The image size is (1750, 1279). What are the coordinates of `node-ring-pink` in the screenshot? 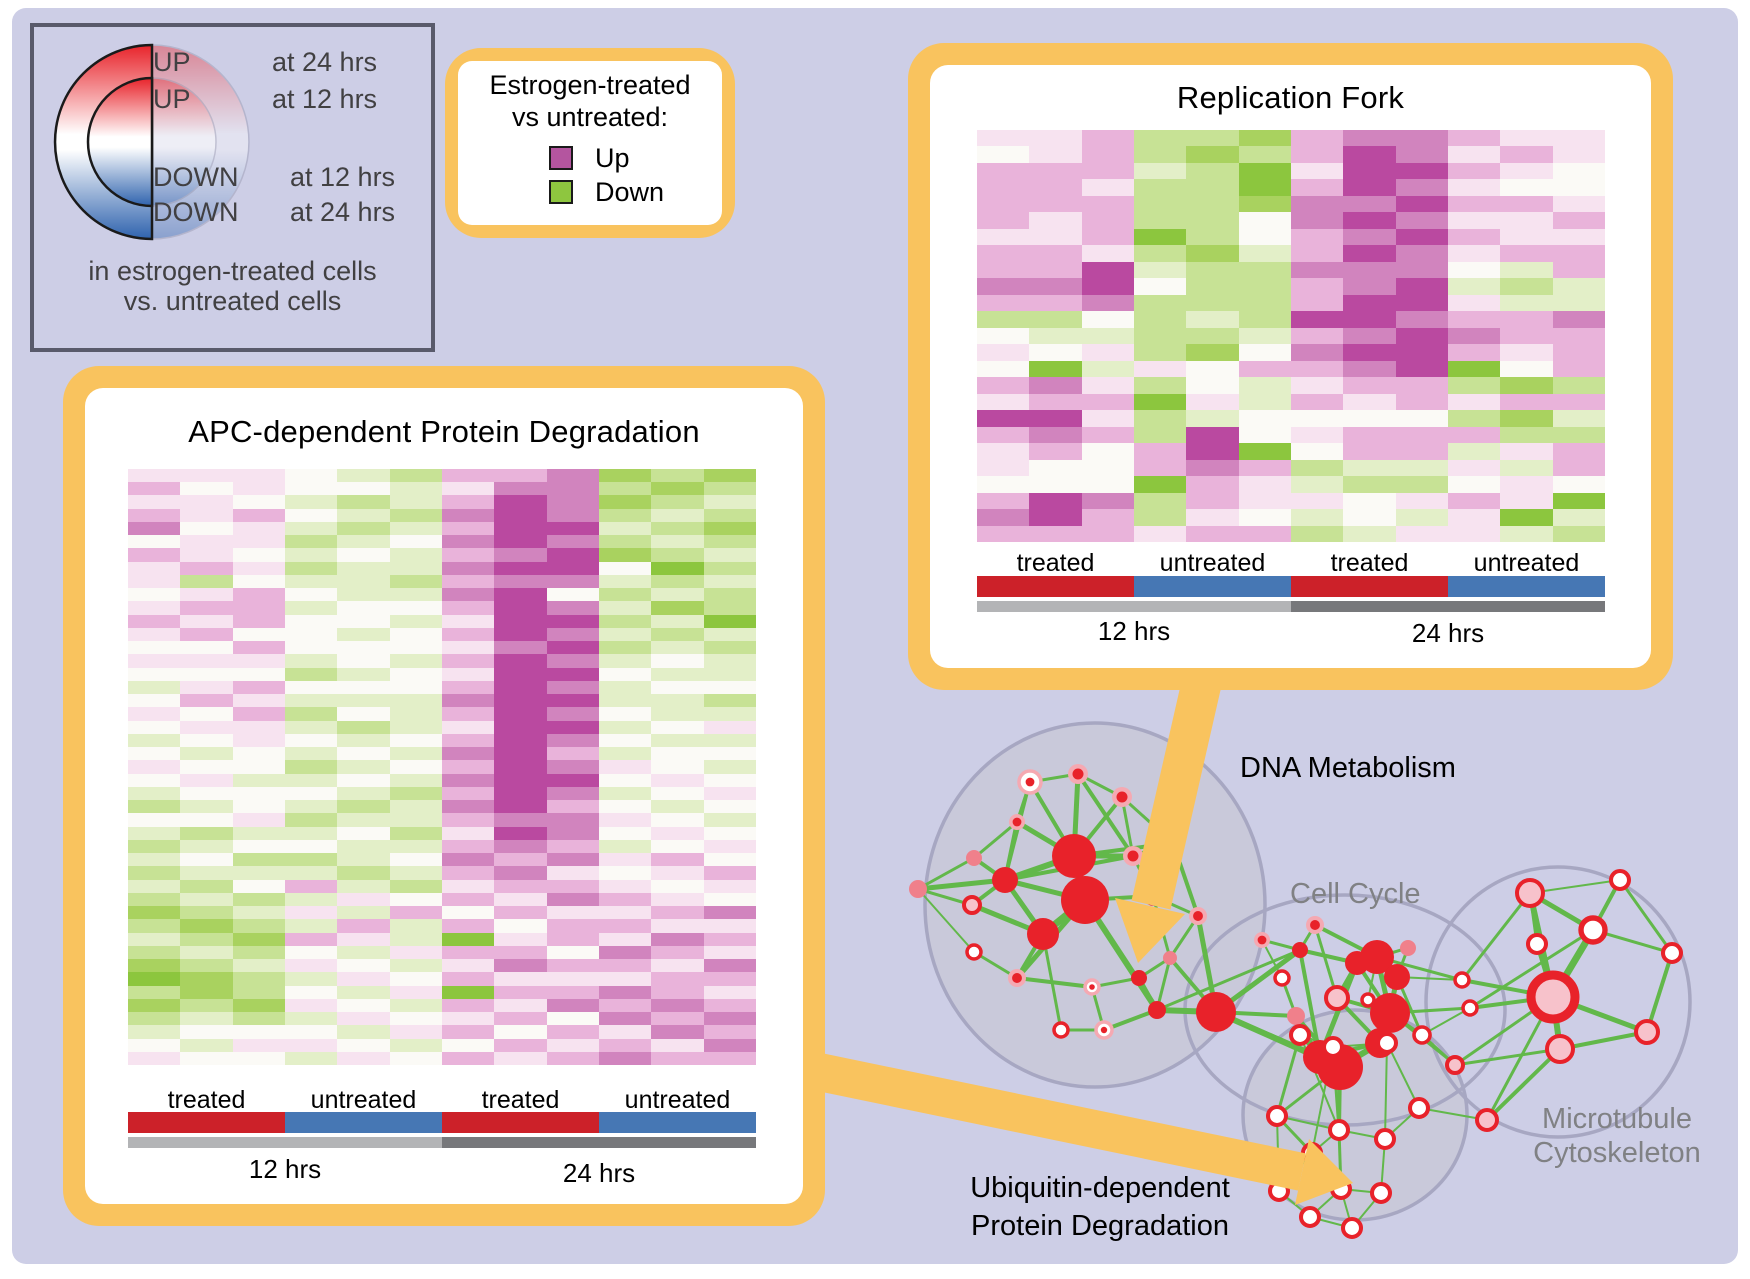 It's located at (972, 905).